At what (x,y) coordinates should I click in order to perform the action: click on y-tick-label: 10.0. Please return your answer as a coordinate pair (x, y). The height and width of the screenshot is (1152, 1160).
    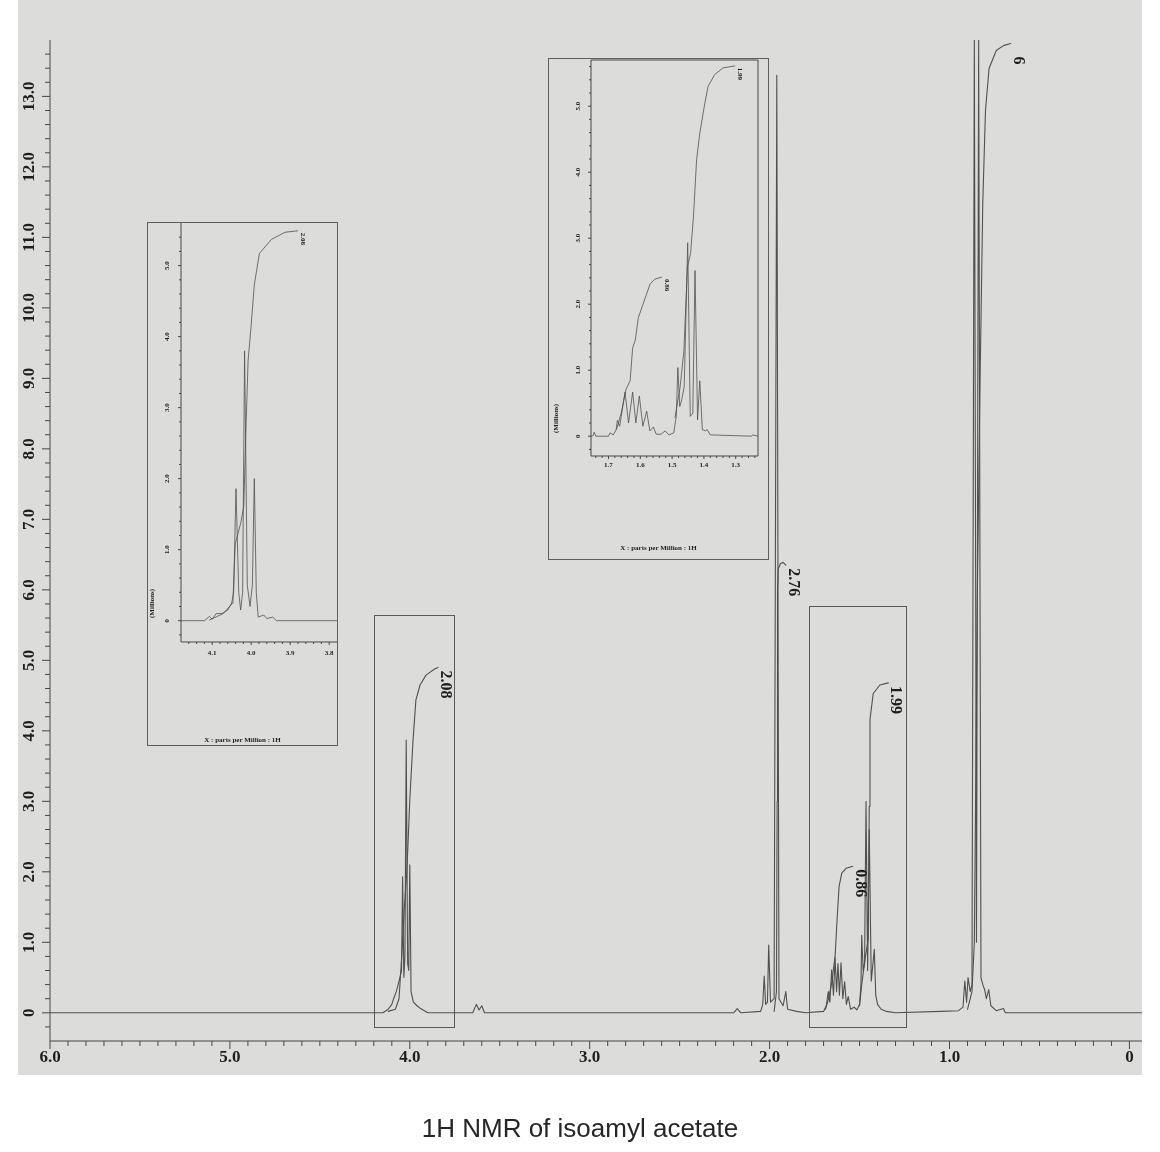
    Looking at the image, I should click on (29, 308).